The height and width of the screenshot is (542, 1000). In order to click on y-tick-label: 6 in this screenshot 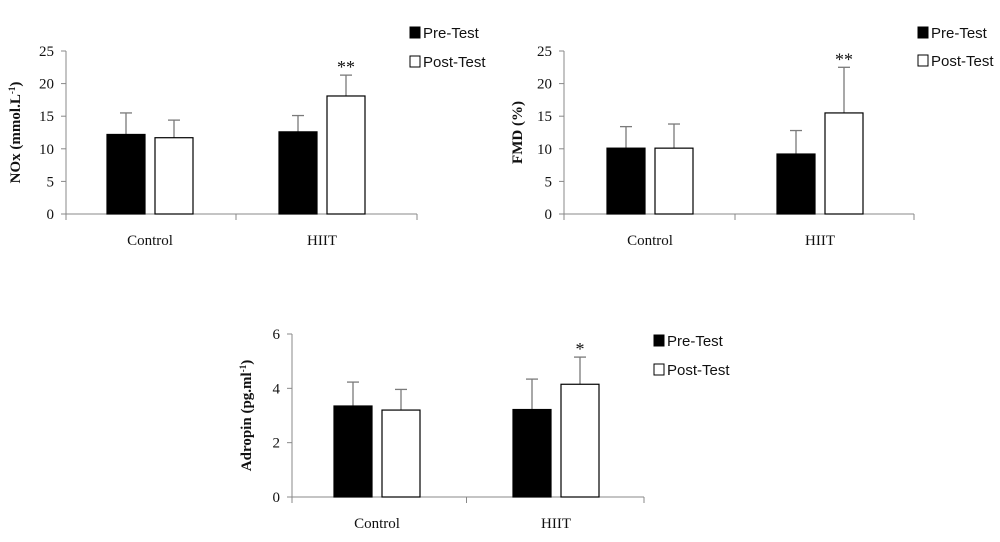, I will do `click(277, 335)`.